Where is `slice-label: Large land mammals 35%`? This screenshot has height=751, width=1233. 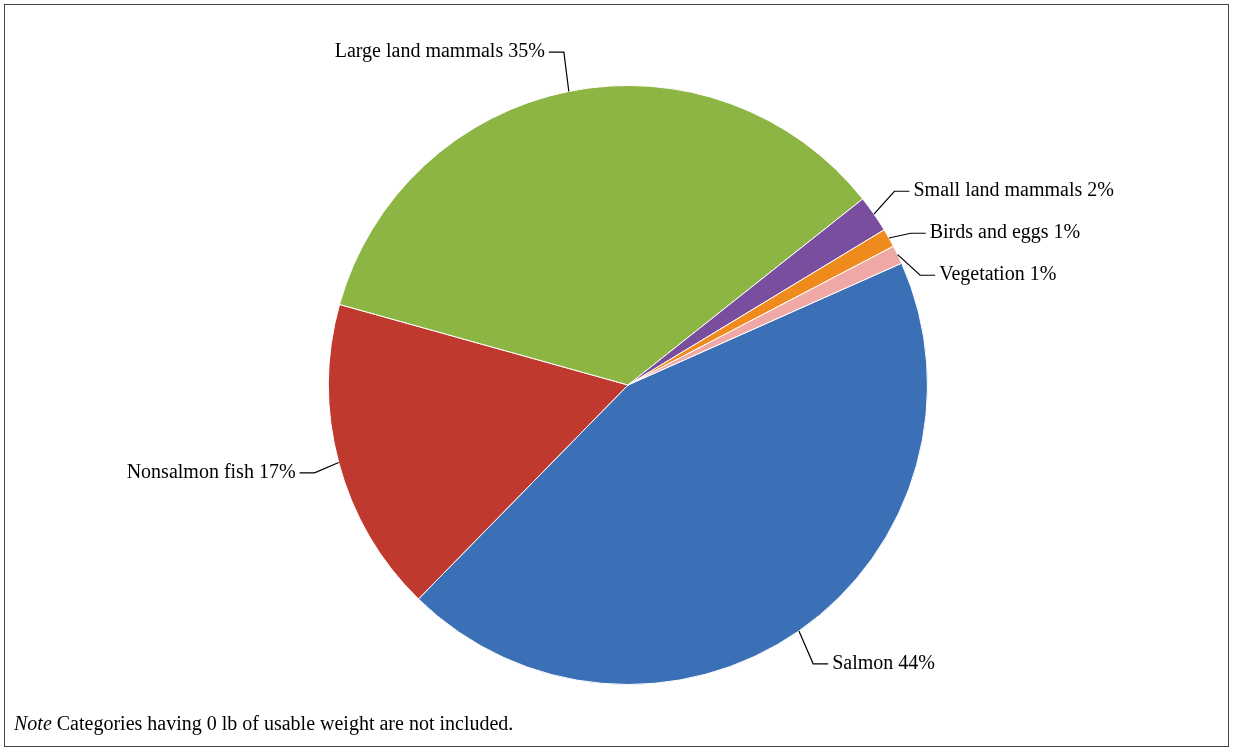 slice-label: Large land mammals 35% is located at coordinates (439, 51).